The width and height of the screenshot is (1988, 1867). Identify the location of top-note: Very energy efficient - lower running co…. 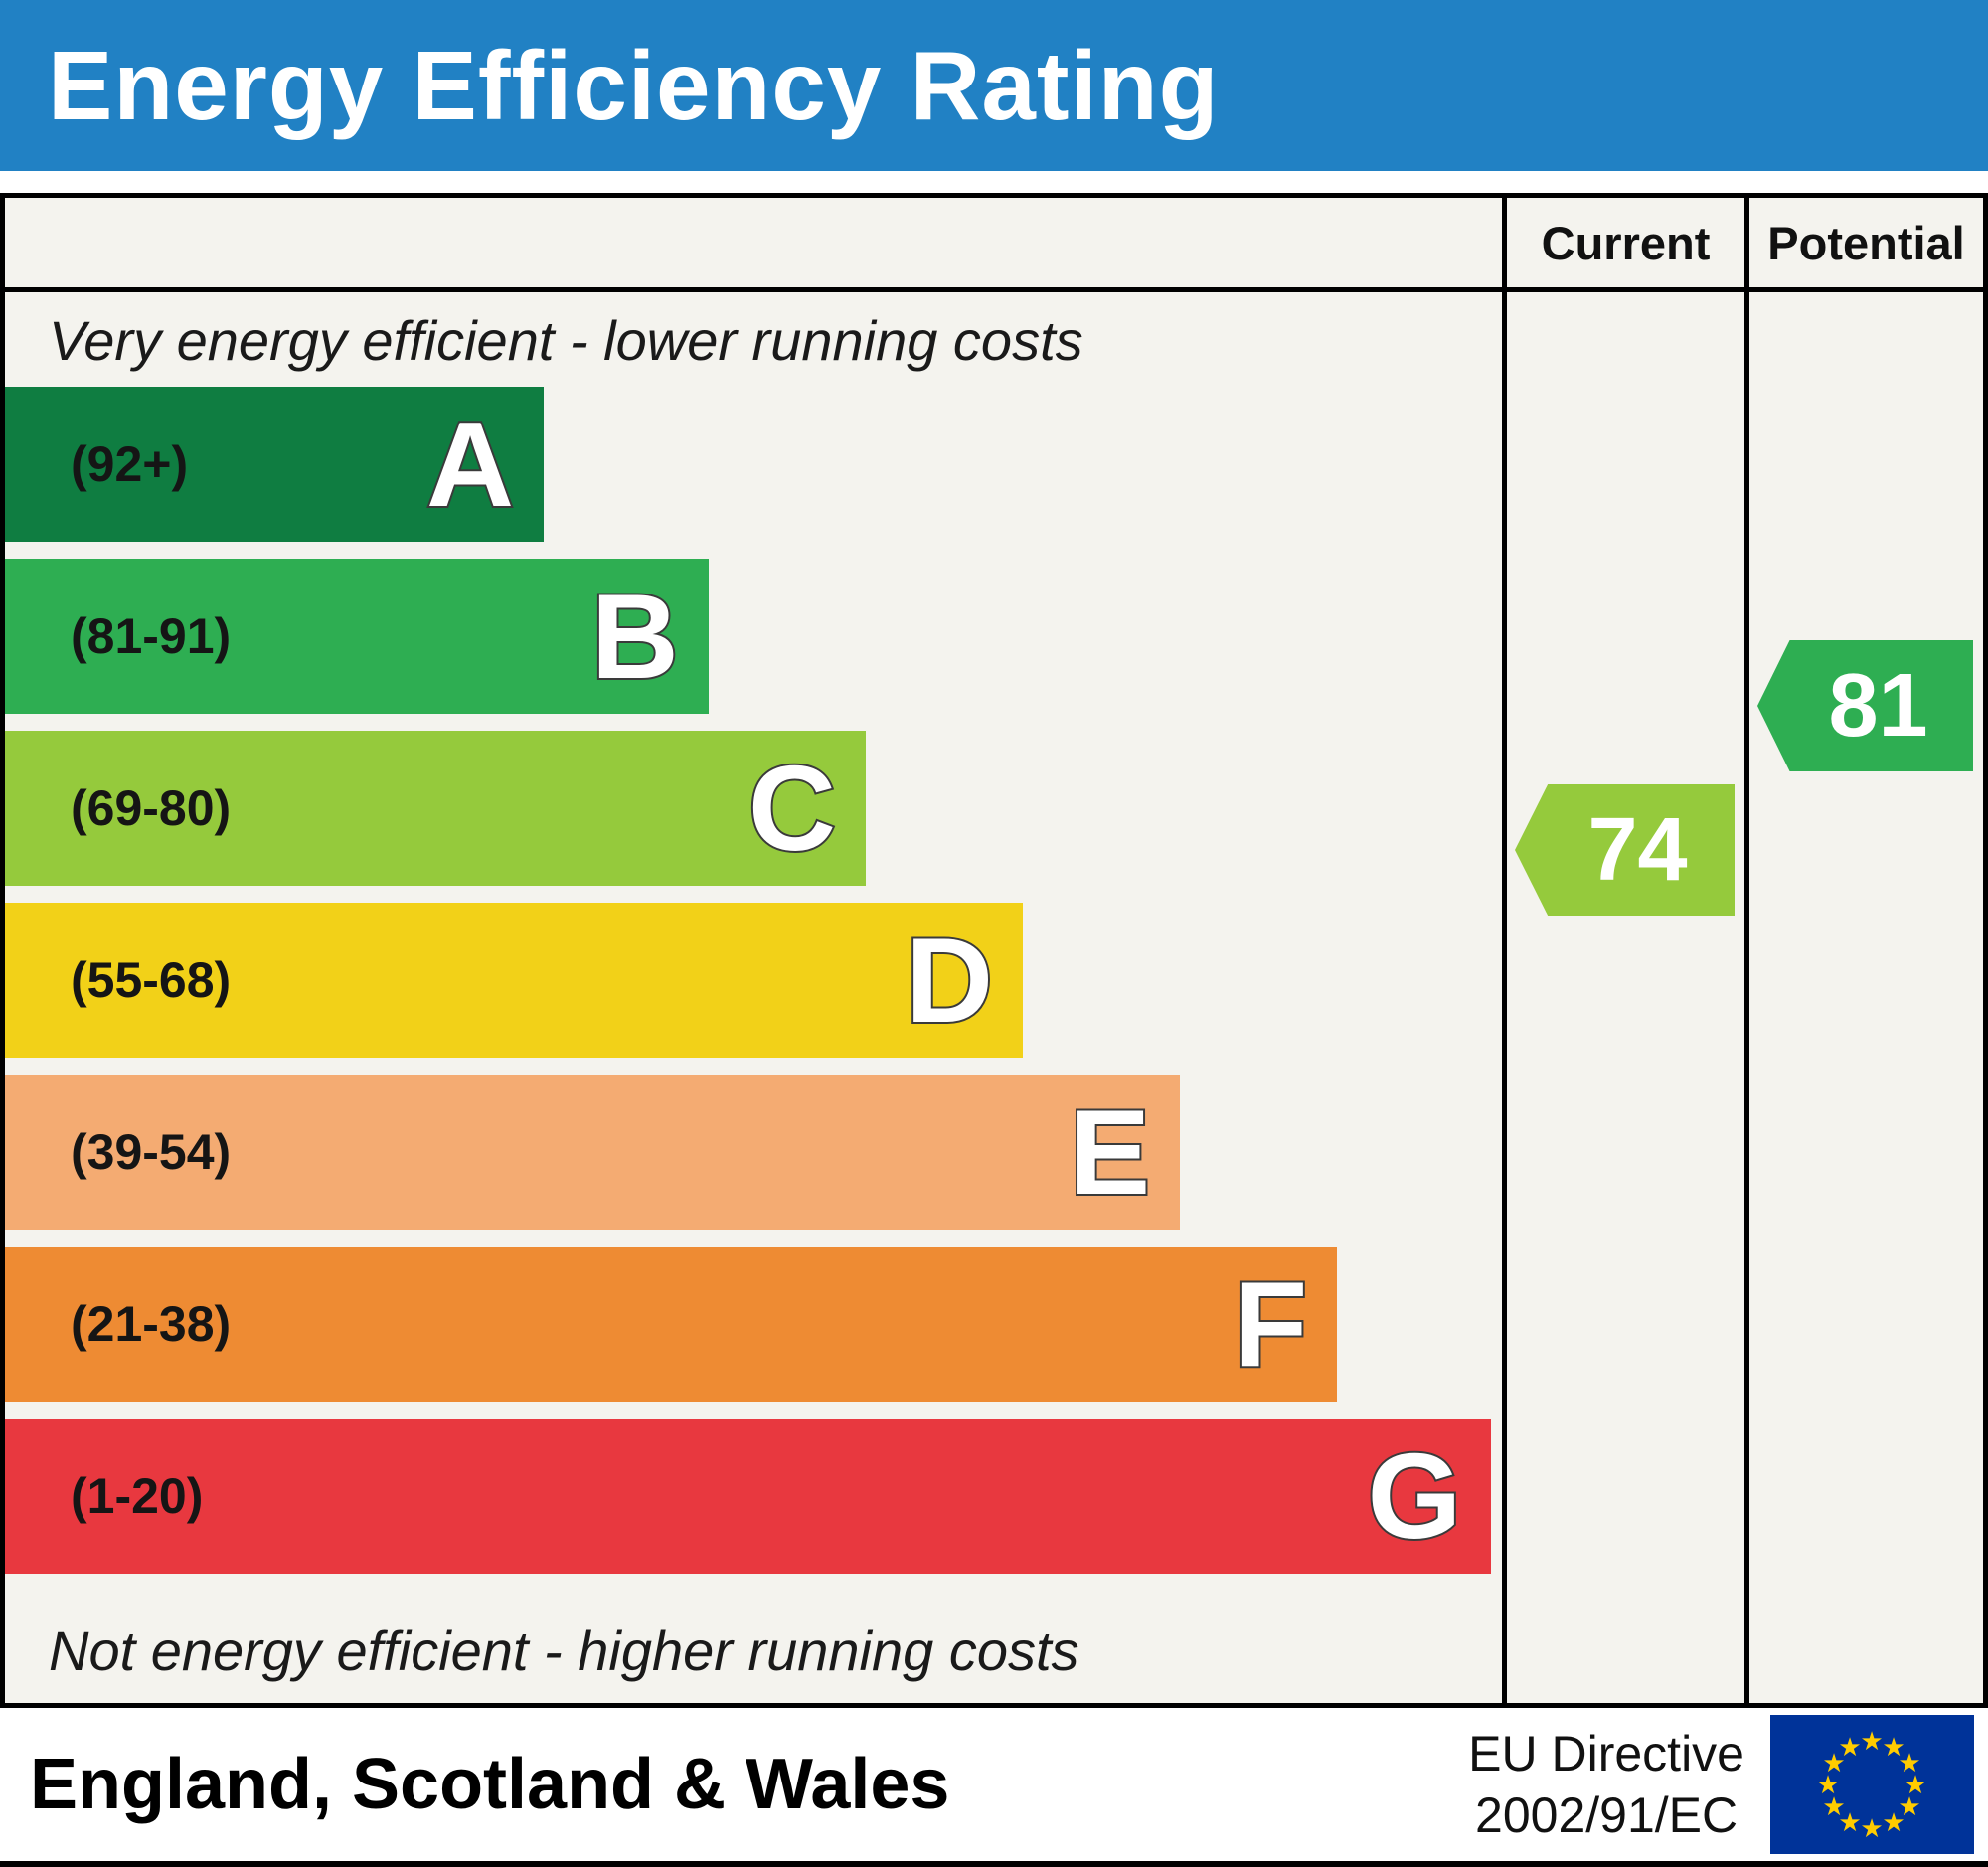
(566, 340).